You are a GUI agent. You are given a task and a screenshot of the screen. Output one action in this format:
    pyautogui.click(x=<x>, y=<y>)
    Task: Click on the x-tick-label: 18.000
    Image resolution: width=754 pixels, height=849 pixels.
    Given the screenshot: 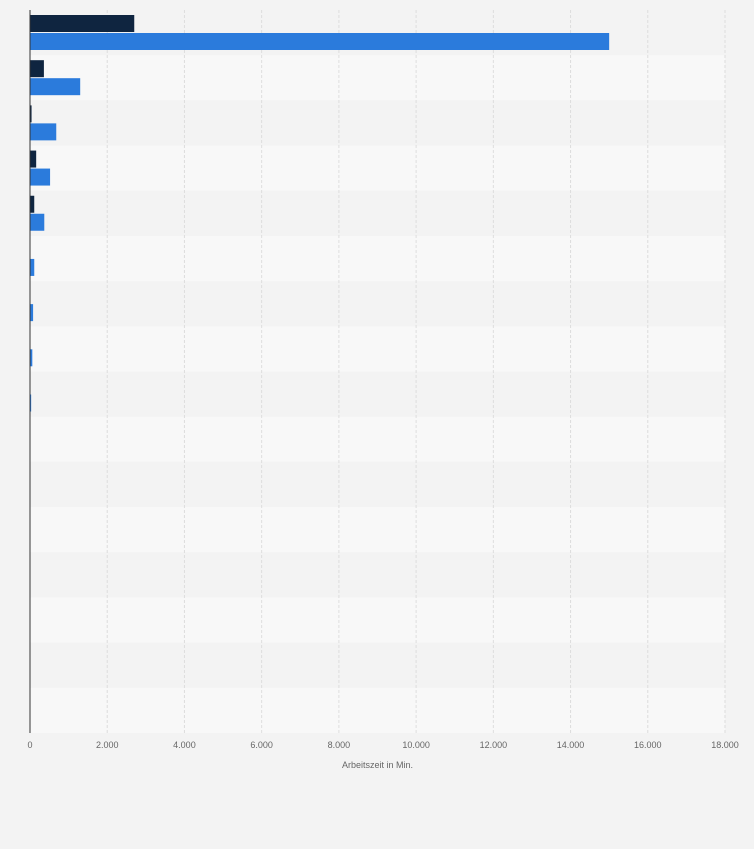 What is the action you would take?
    pyautogui.click(x=725, y=745)
    